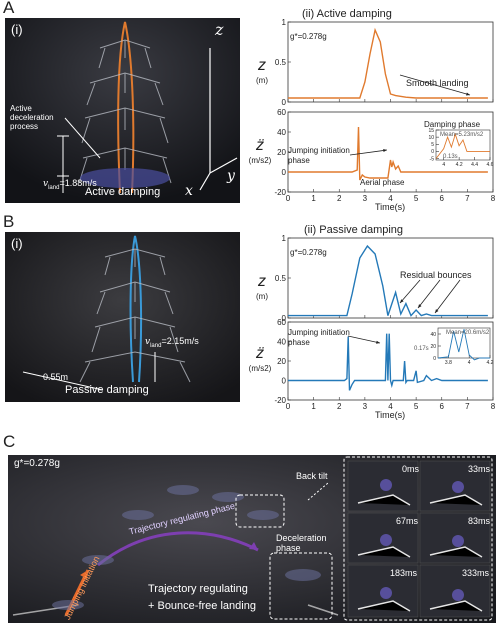 Image resolution: width=500 pixels, height=625 pixels. I want to click on chart-b-z: 0 0.5 1 z (m), so click(375, 278).